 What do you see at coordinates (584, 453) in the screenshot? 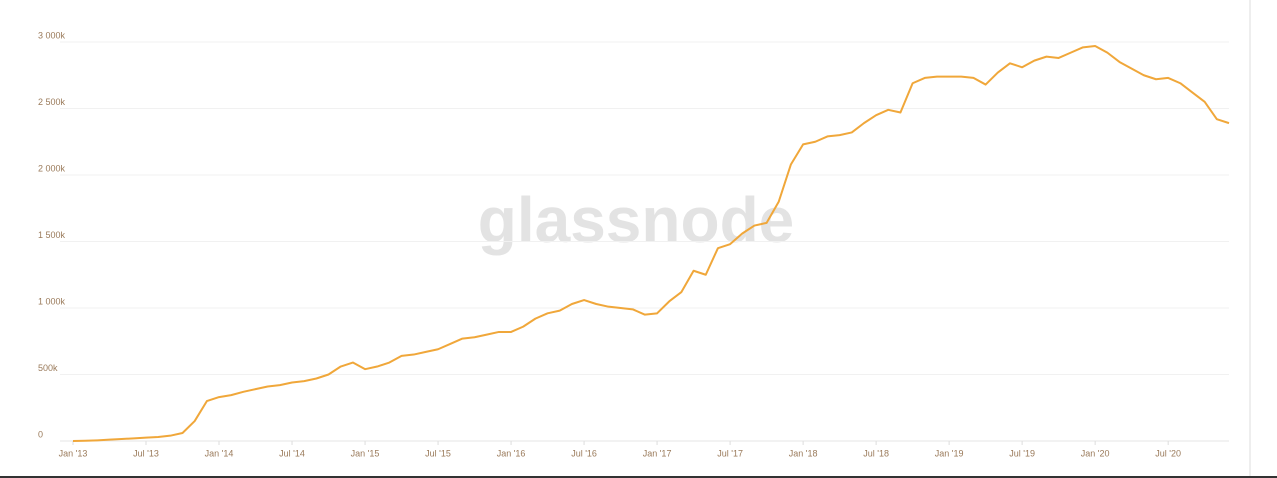
I see `x-tick-label: Jul '16` at bounding box center [584, 453].